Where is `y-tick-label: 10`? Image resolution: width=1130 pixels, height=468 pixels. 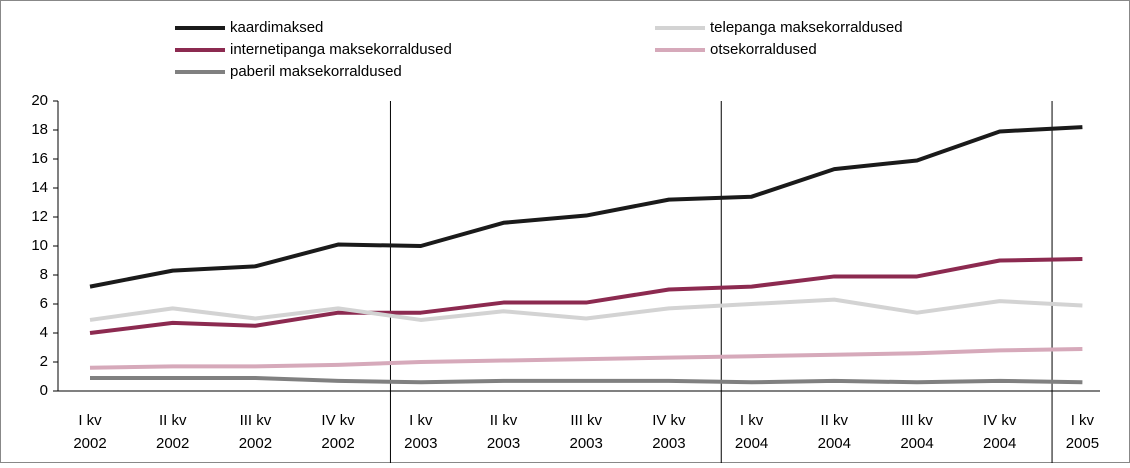 y-tick-label: 10 is located at coordinates (39, 245).